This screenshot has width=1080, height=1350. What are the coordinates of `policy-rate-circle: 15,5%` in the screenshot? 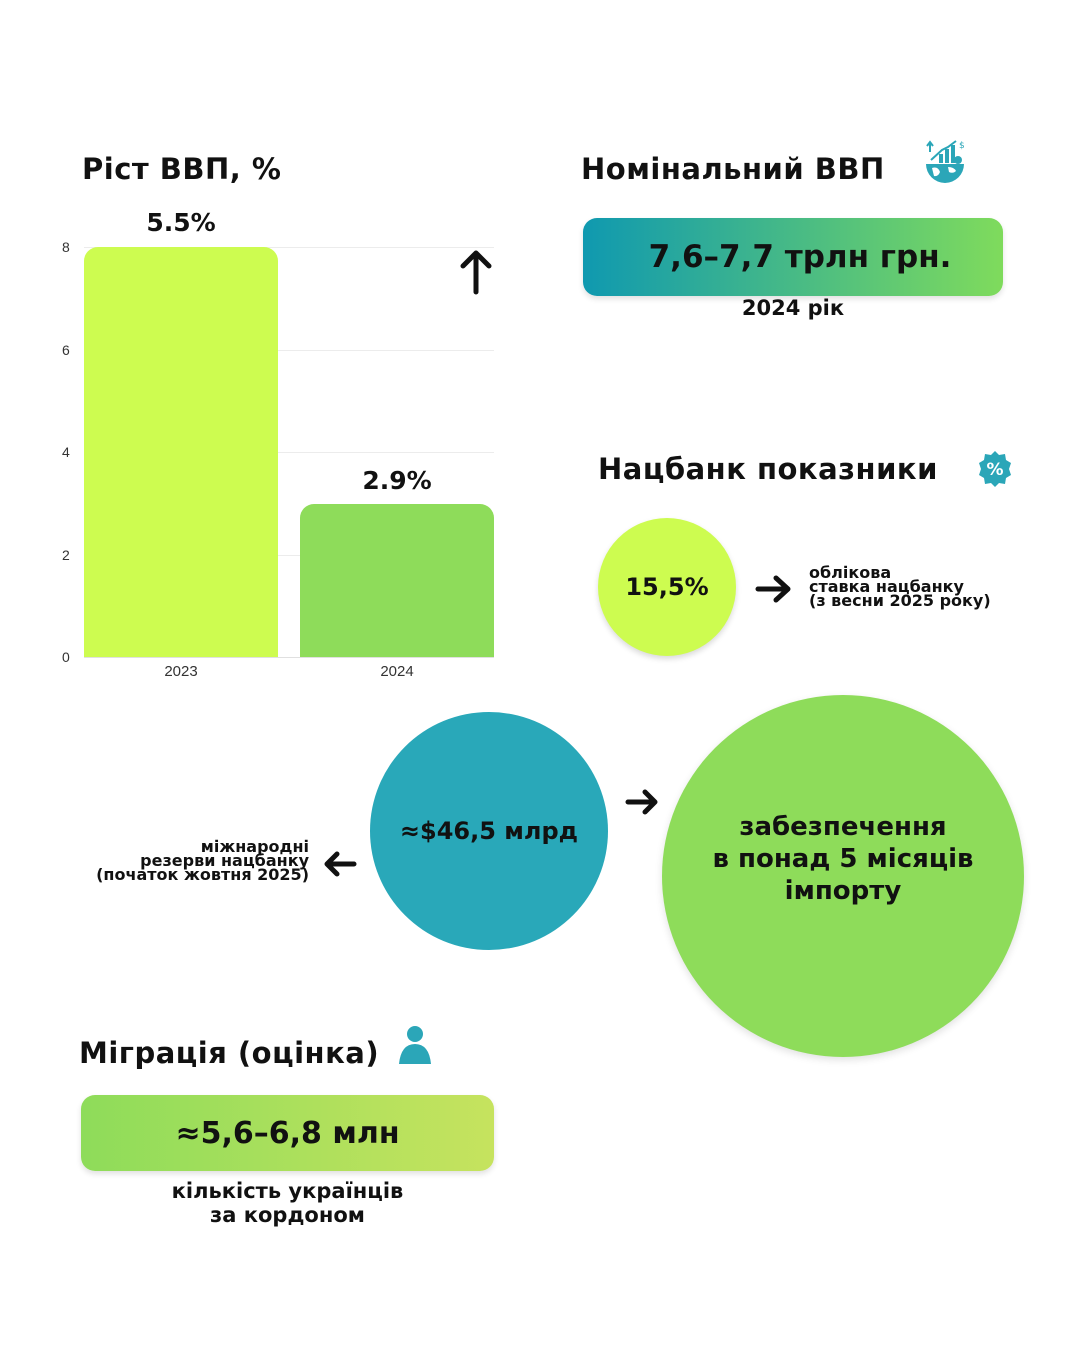 It's located at (667, 587).